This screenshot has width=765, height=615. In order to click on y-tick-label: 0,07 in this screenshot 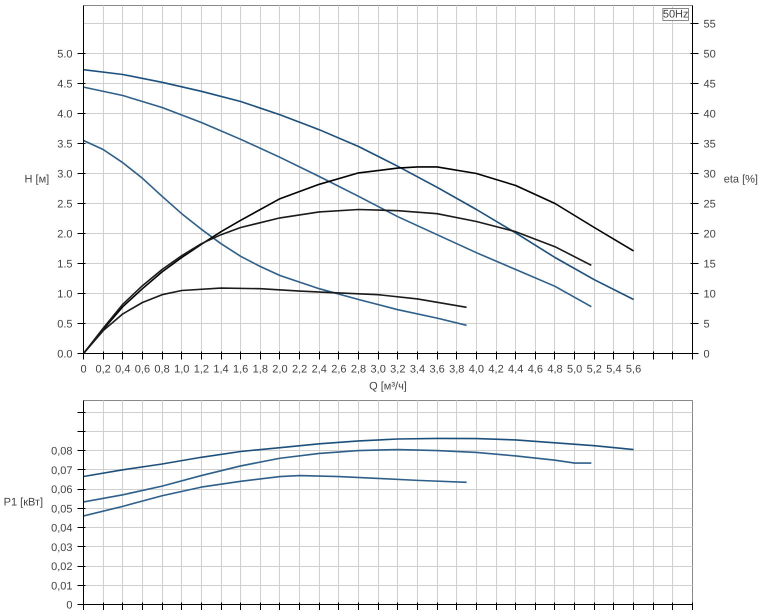, I will do `click(62, 470)`.